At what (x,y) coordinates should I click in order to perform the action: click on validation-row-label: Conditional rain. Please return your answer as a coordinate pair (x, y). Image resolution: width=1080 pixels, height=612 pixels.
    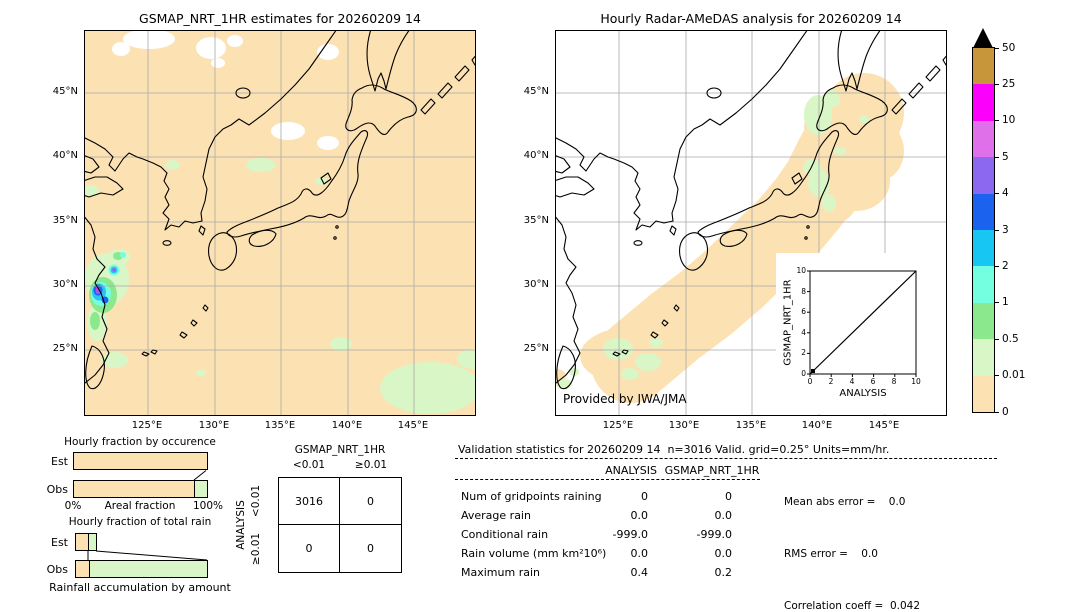
    Looking at the image, I should click on (505, 534).